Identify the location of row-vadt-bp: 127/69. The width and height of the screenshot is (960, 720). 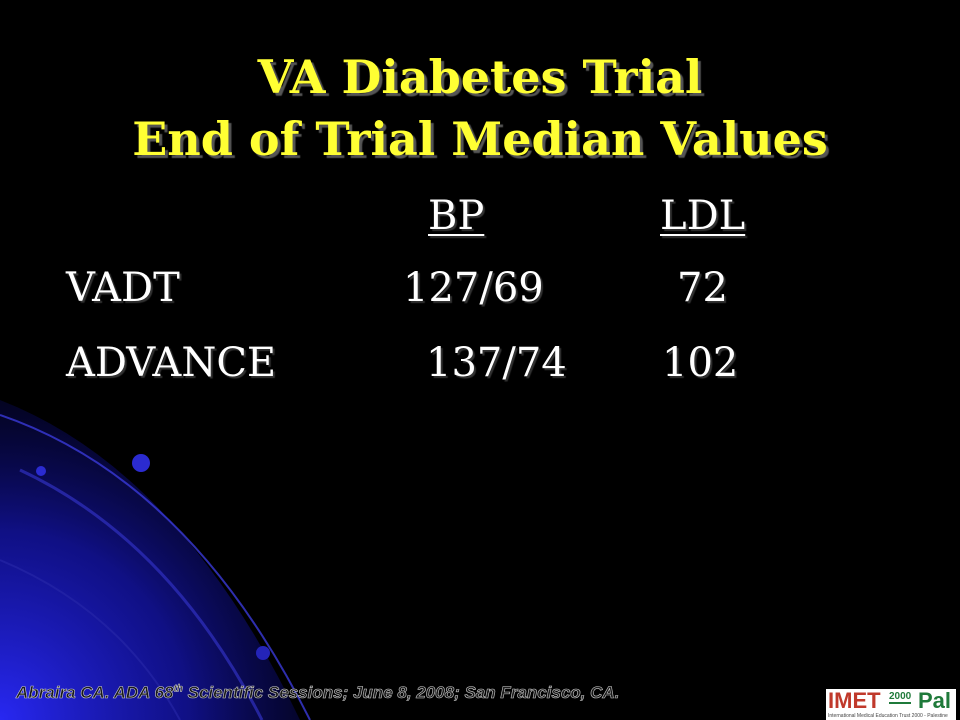
(473, 288).